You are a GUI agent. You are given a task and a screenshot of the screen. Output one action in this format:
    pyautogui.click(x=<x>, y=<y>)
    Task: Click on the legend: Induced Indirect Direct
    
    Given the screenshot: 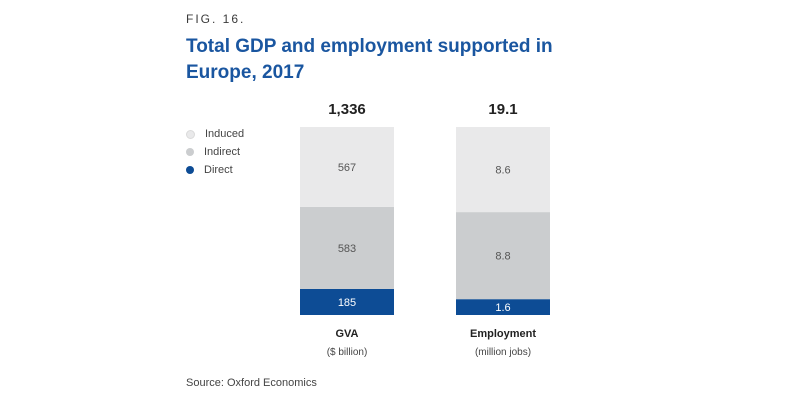 What is the action you would take?
    pyautogui.click(x=215, y=152)
    